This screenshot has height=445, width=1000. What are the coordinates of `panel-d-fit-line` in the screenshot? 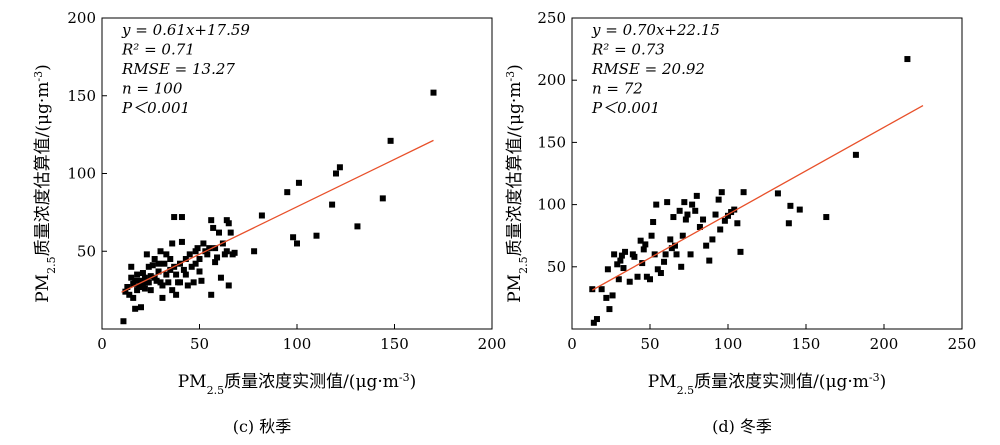 It's located at (757, 197).